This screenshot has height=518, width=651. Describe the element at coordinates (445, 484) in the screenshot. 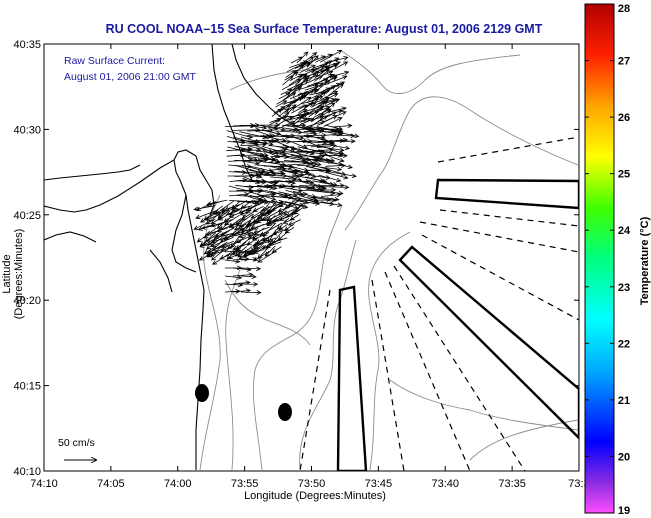

I see `x-tick-label: 73:40` at that location.